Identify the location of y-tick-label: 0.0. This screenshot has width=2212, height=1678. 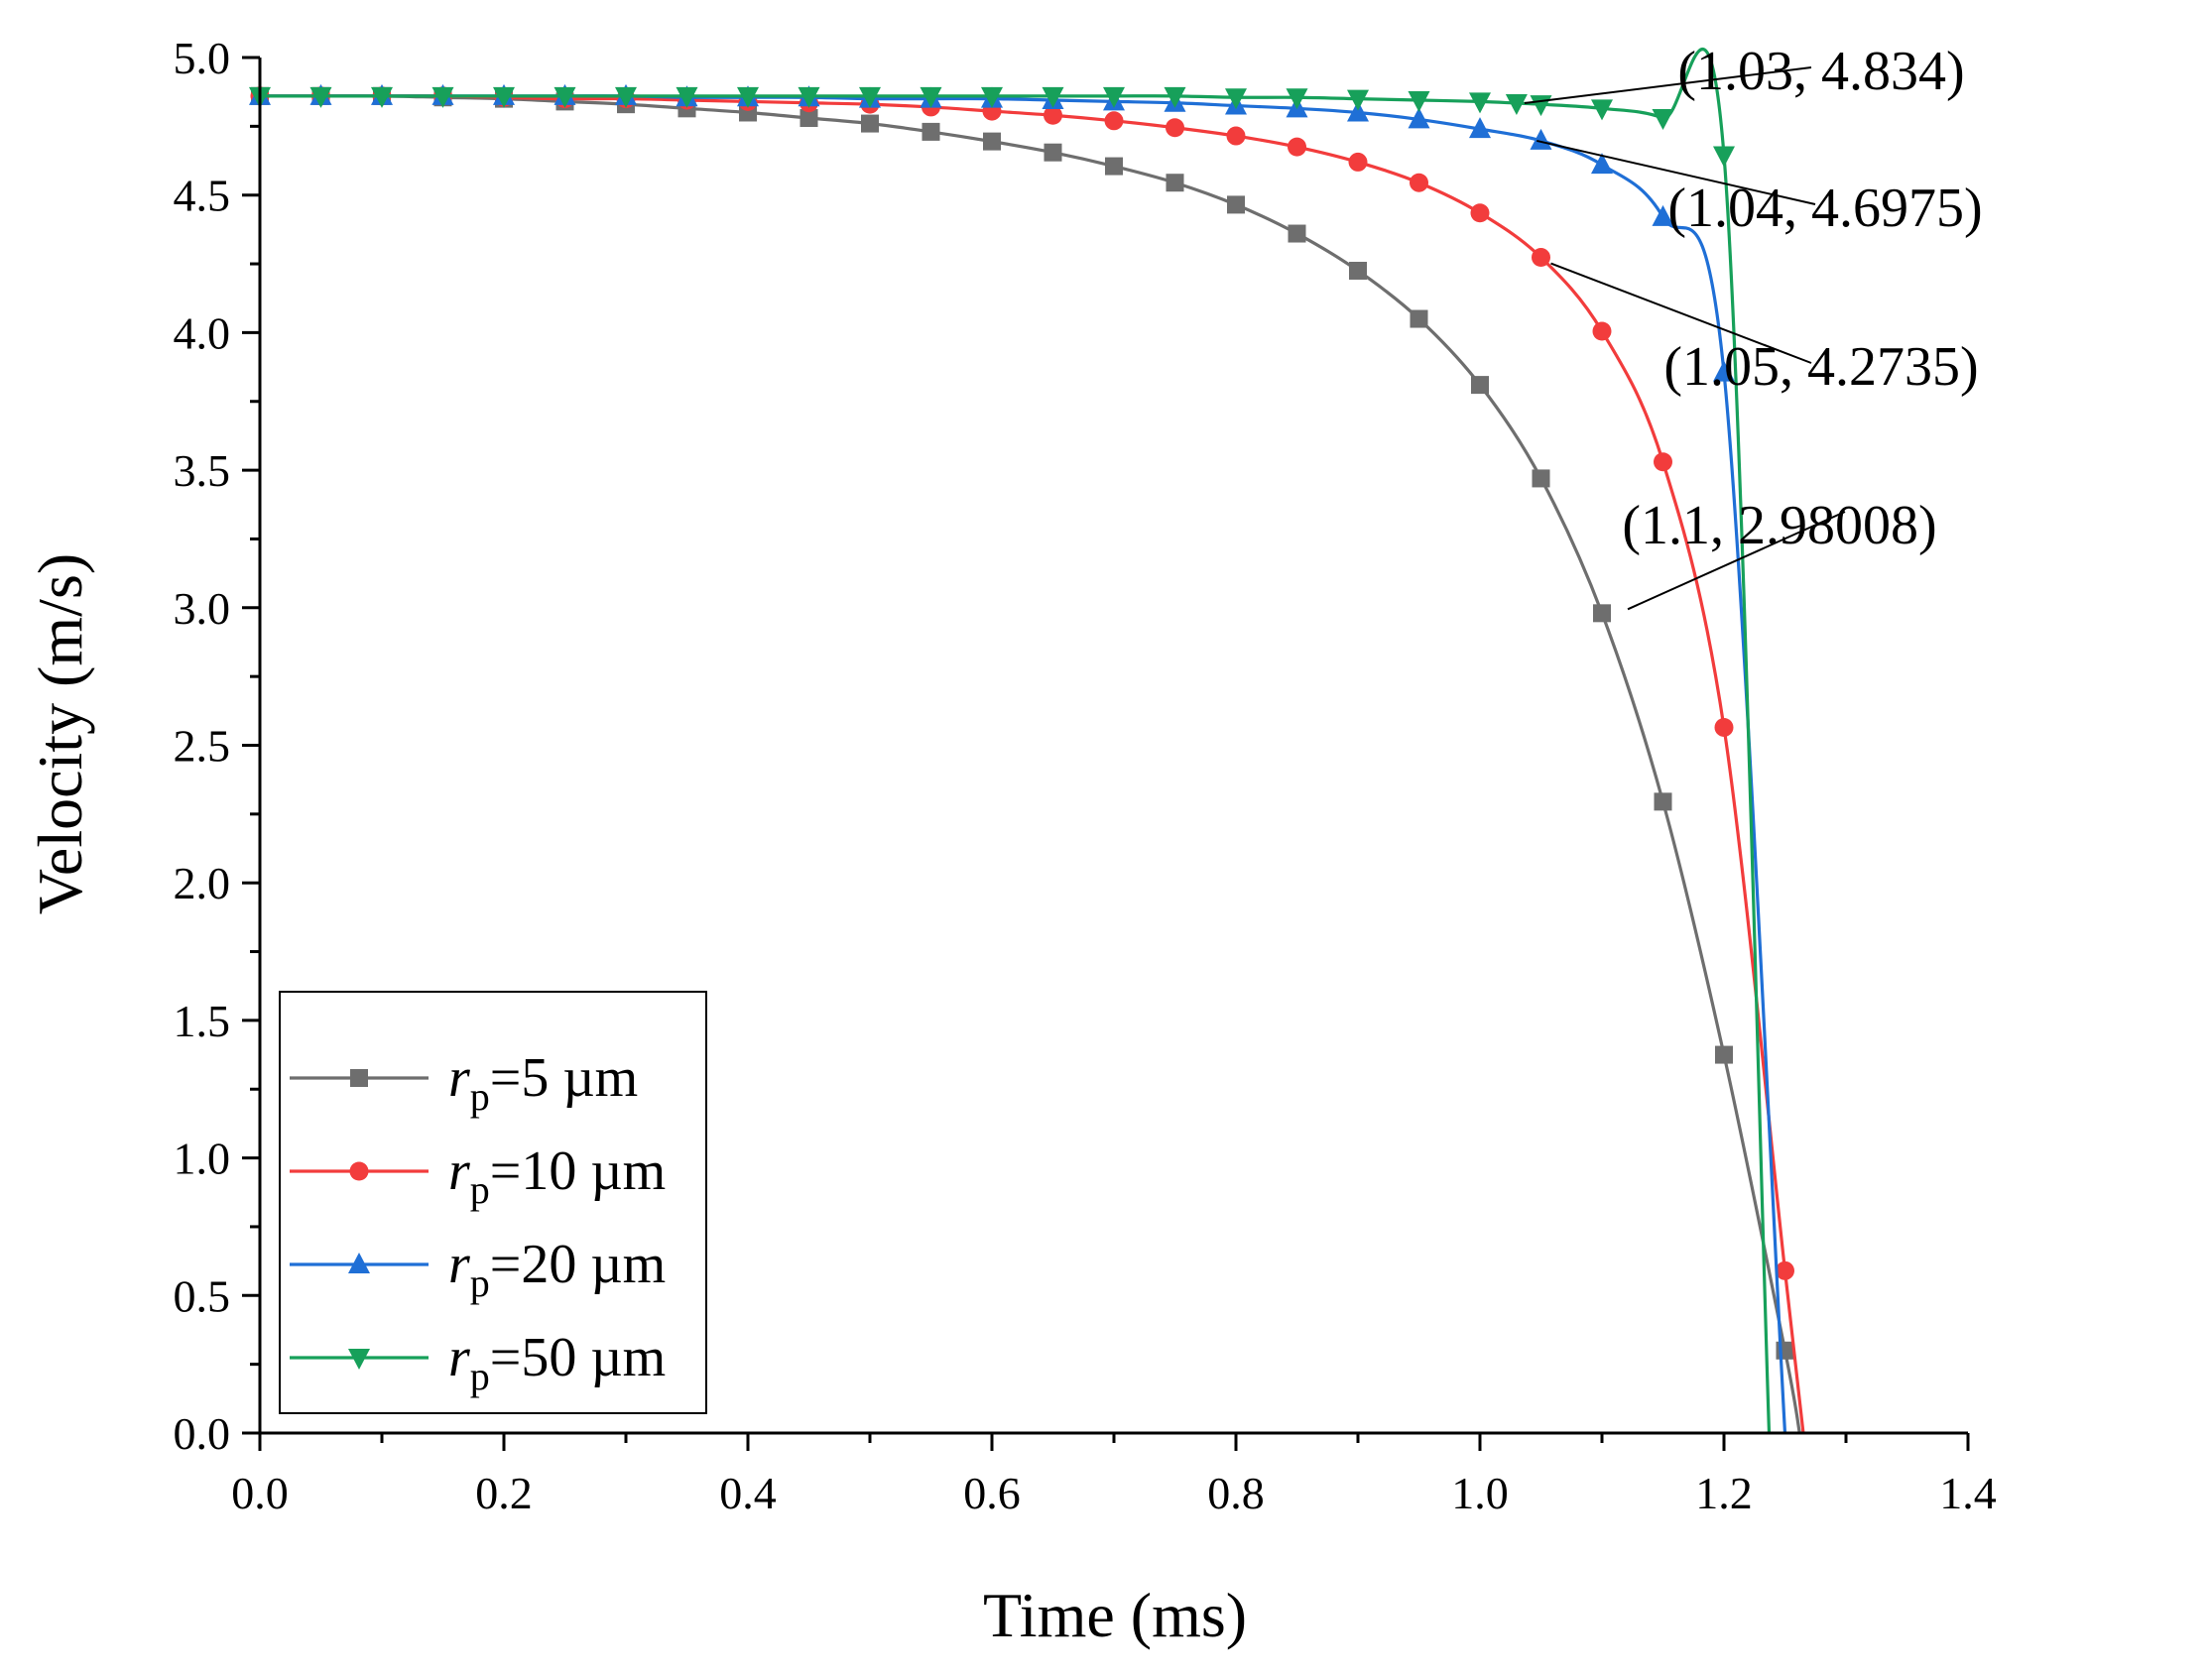
(202, 1434).